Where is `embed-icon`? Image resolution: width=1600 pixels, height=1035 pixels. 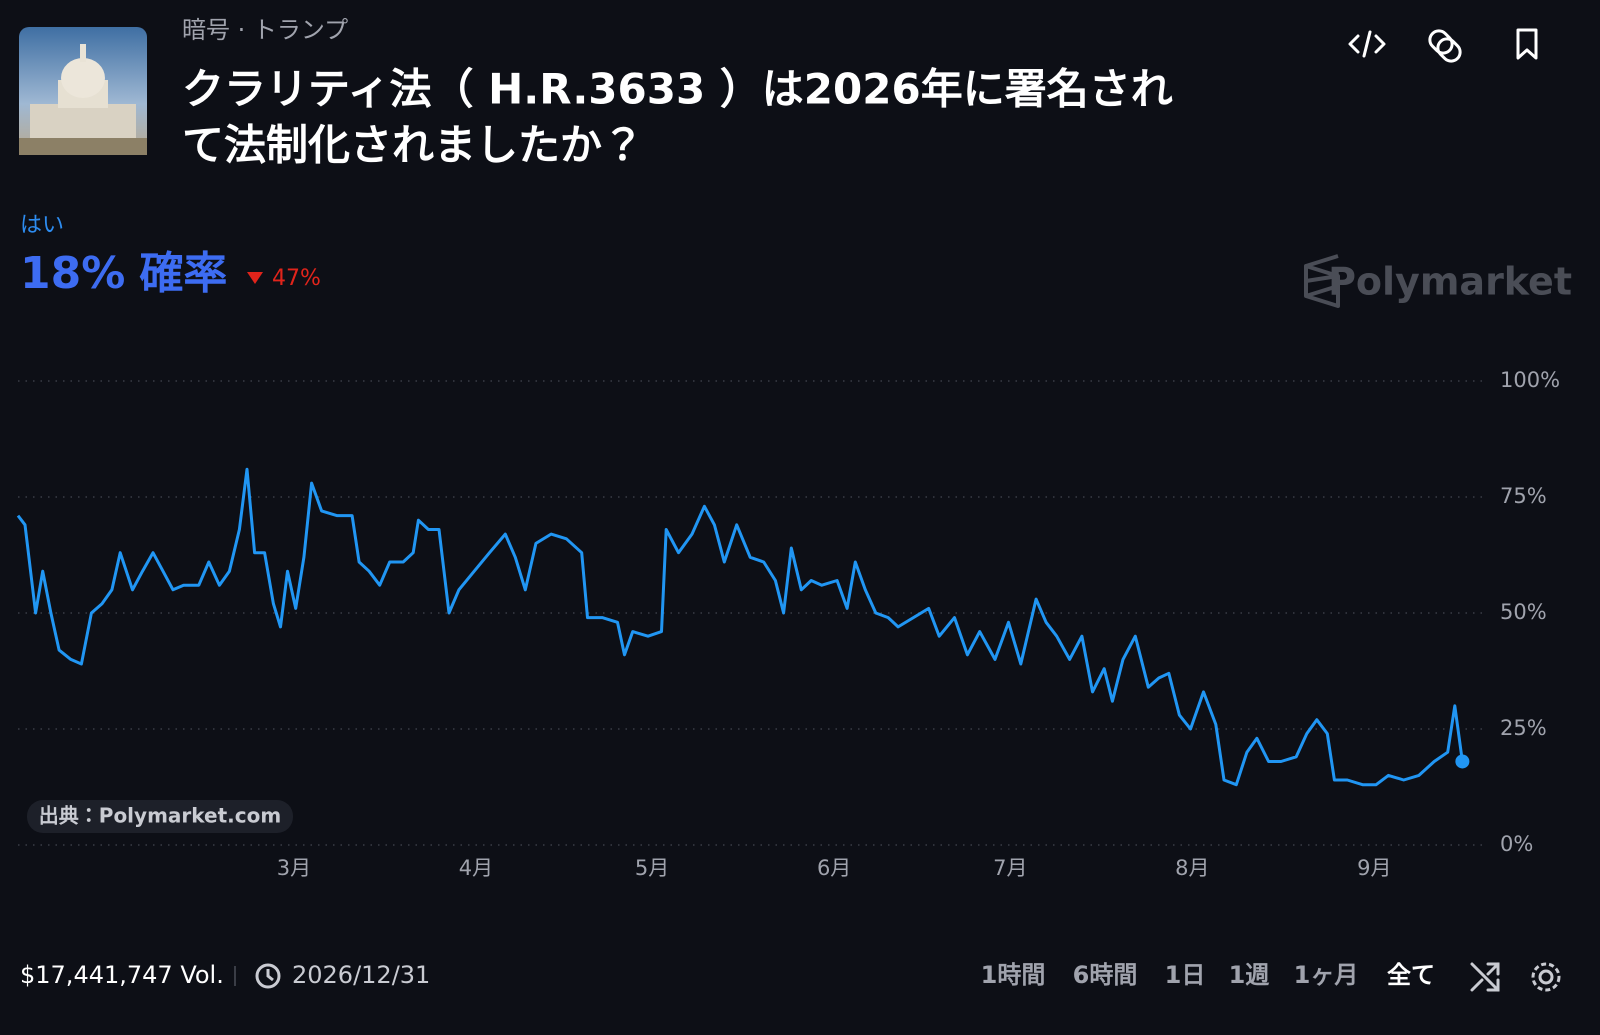
embed-icon is located at coordinates (1367, 44).